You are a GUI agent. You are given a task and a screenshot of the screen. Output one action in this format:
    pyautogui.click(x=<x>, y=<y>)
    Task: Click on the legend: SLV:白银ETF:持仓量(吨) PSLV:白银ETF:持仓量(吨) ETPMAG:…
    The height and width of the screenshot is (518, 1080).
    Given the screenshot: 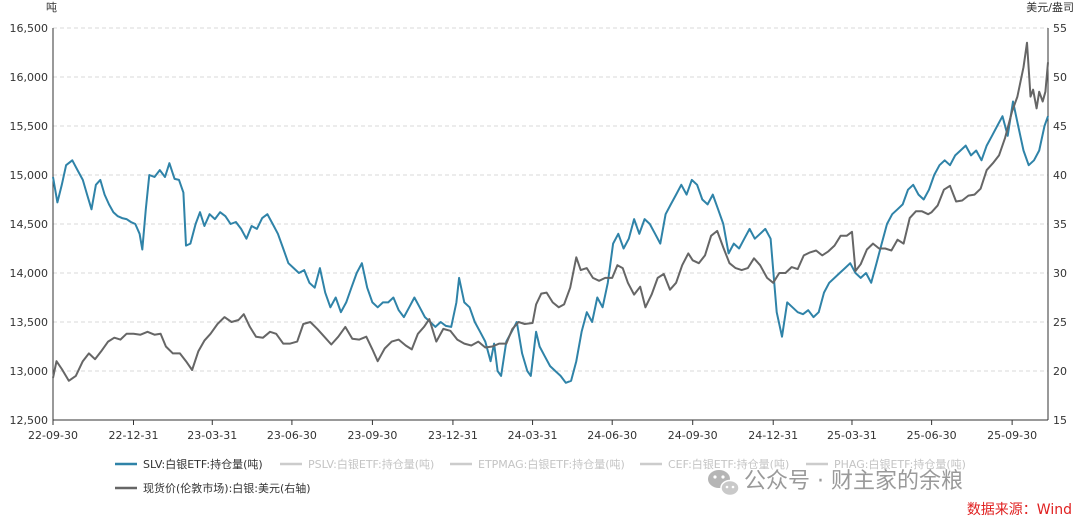 What is the action you would take?
    pyautogui.click(x=540, y=476)
    